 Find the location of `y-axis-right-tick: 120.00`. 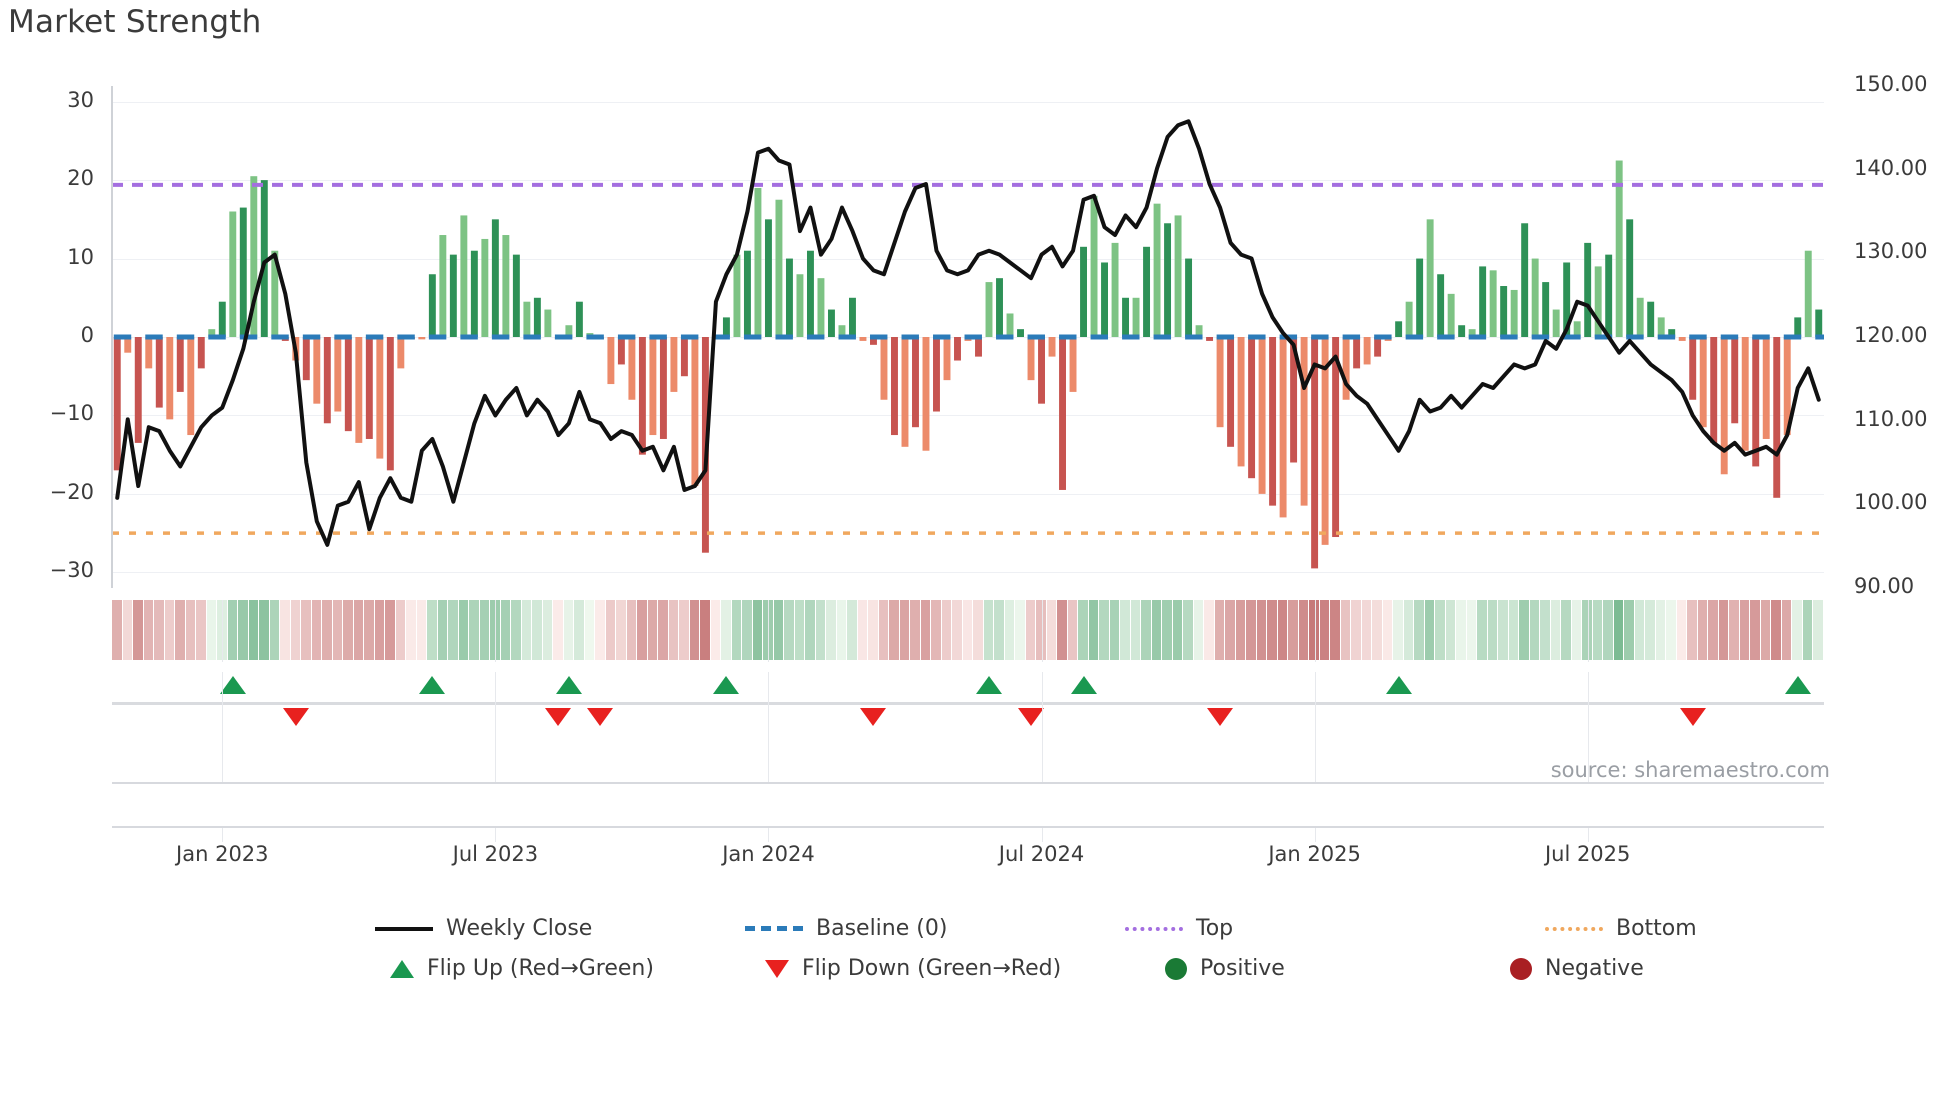

y-axis-right-tick: 120.00 is located at coordinates (1891, 335).